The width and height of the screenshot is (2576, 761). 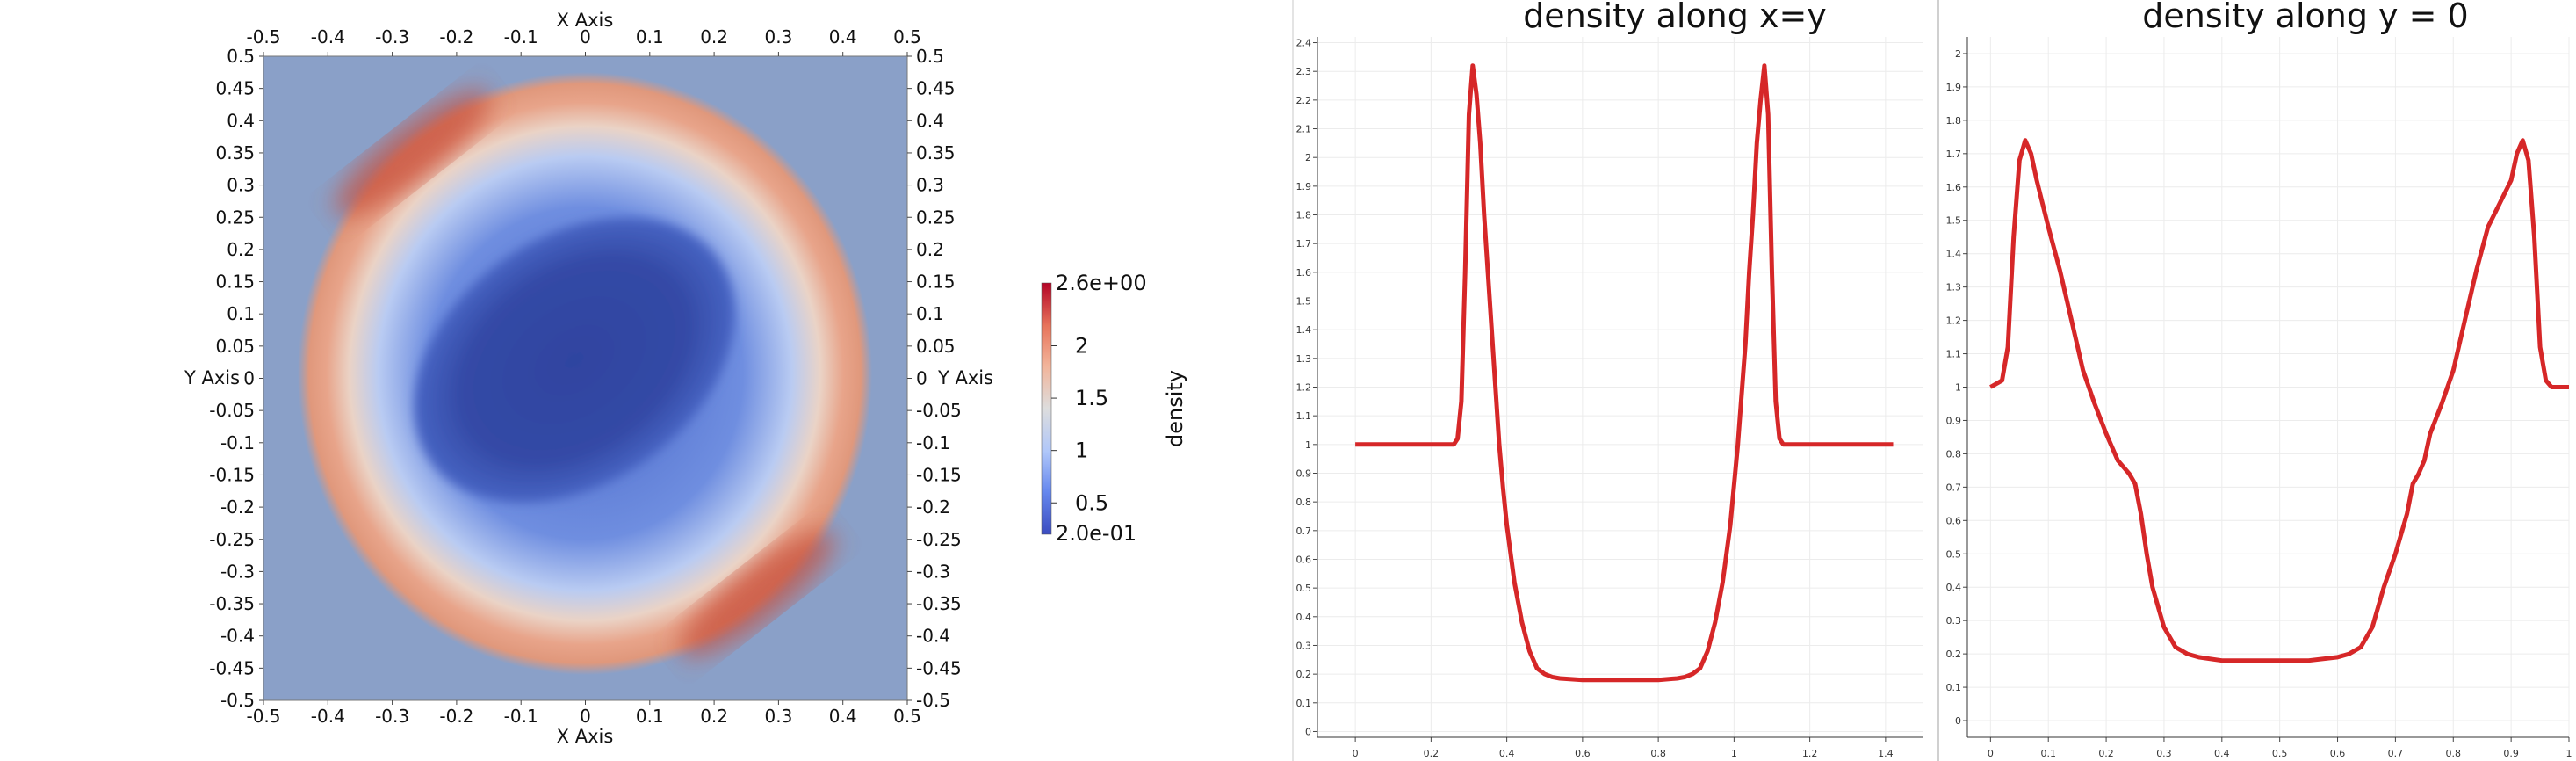 I want to click on line-chart-diagonal-y-tick-label: 1.3, so click(x=1304, y=359).